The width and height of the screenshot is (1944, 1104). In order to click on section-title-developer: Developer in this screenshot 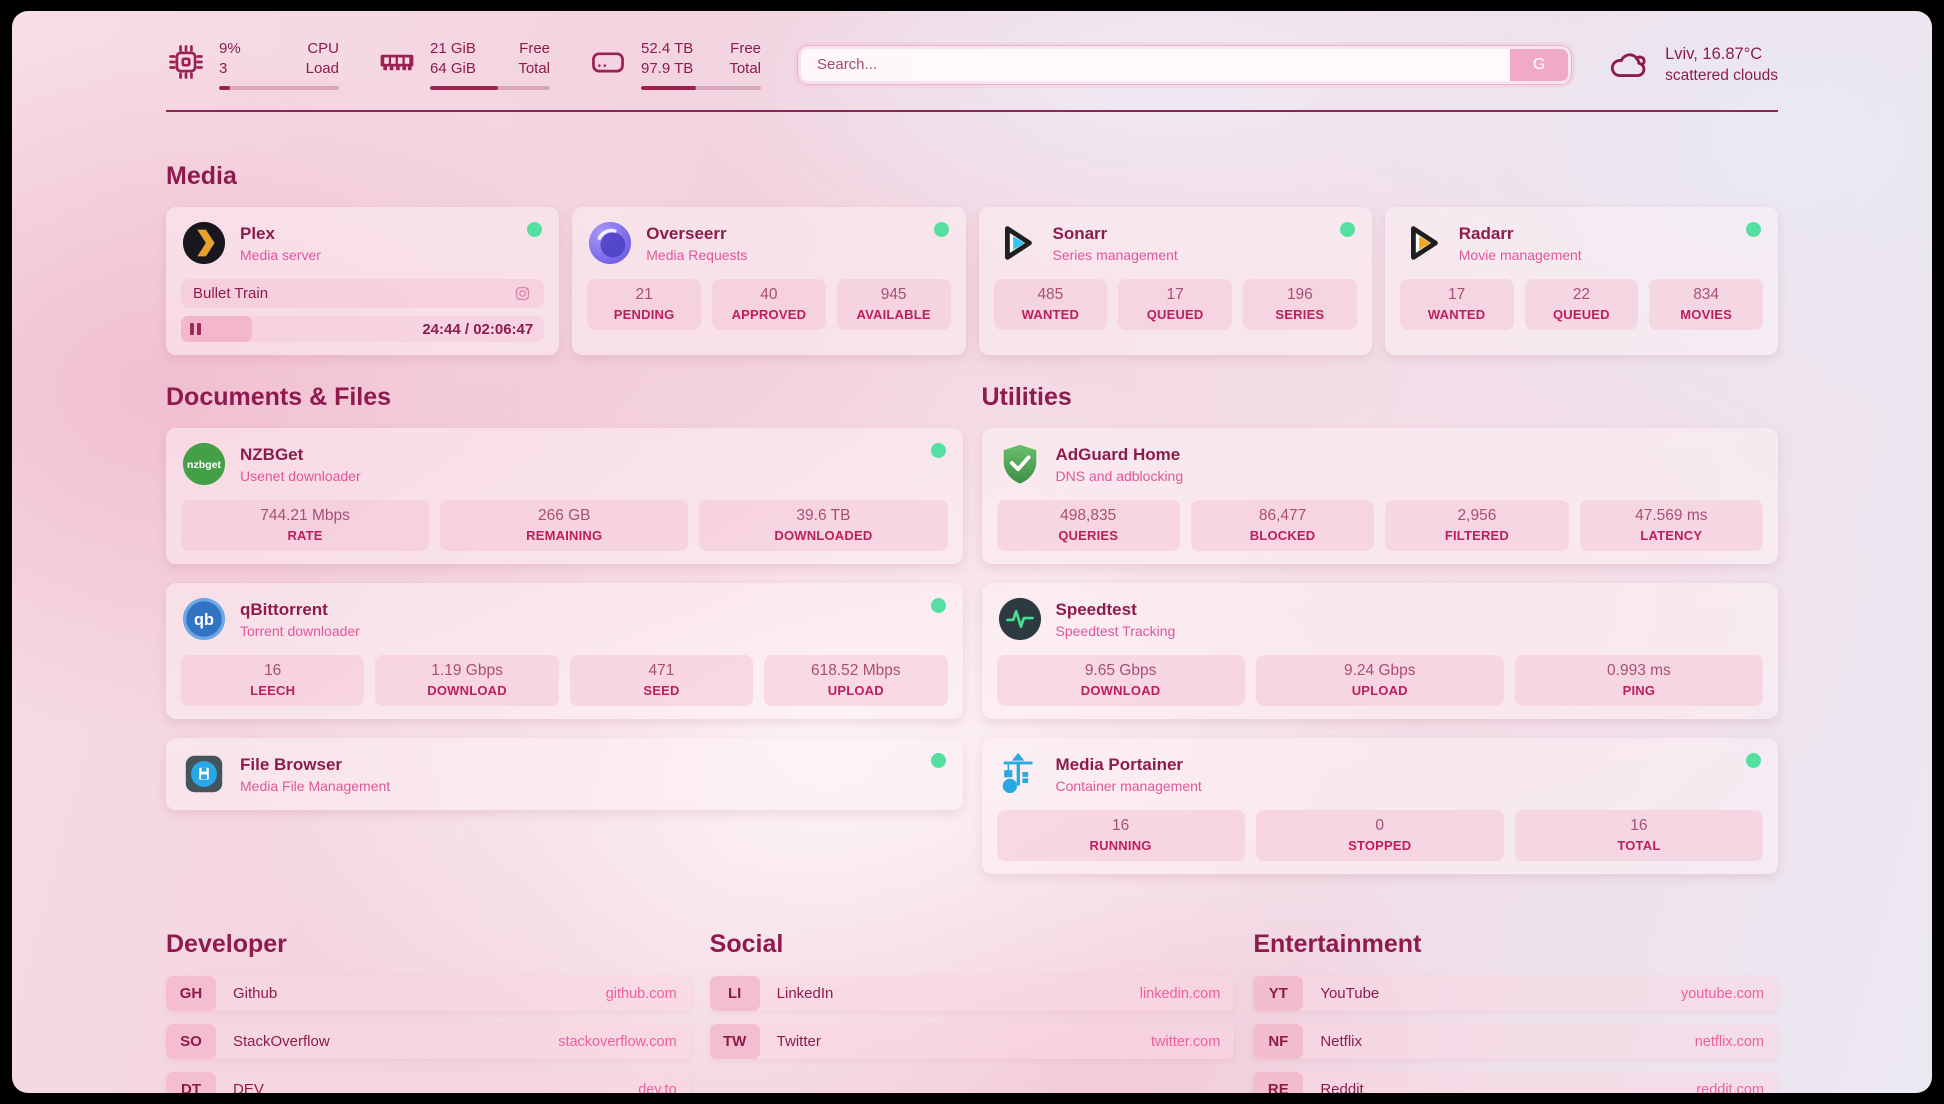, I will do `click(226, 944)`.